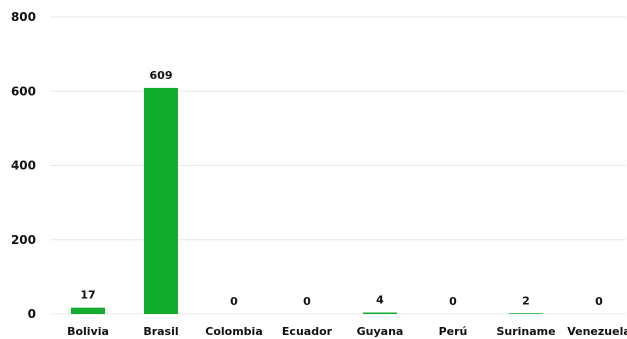  Describe the element at coordinates (380, 313) in the screenshot. I see `bar-guyana` at that location.